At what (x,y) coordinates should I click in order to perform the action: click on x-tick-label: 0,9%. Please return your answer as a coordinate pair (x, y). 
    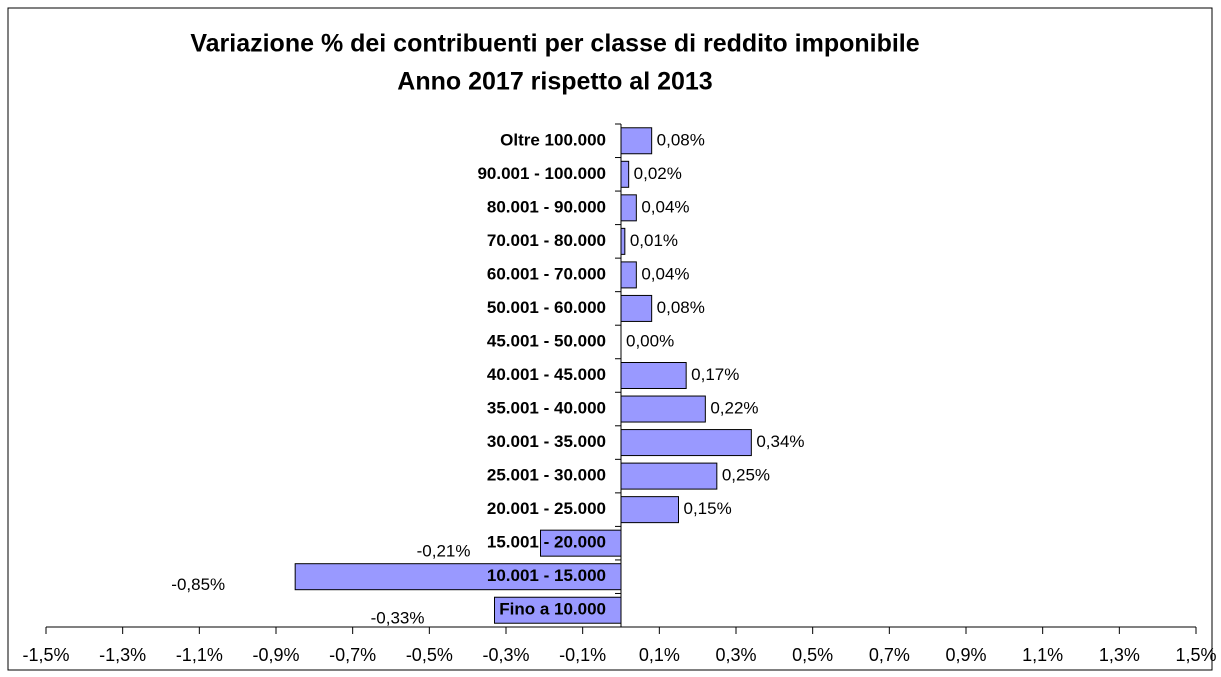
    Looking at the image, I should click on (965, 655).